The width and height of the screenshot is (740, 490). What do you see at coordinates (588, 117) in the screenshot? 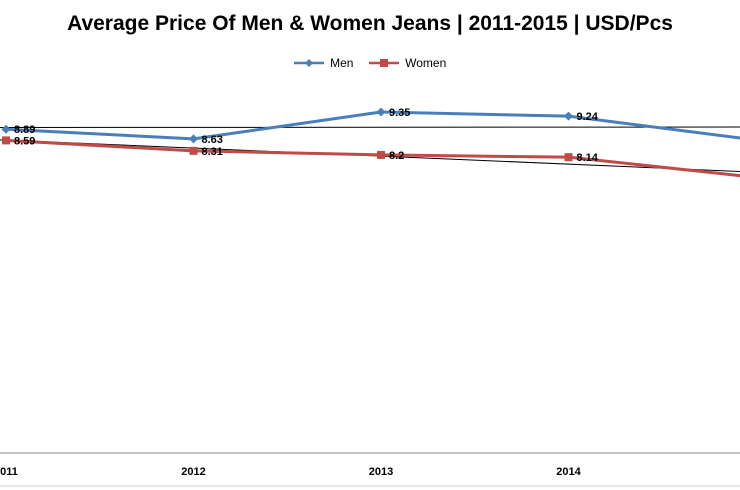
I see `data-label-men: 9.24` at bounding box center [588, 117].